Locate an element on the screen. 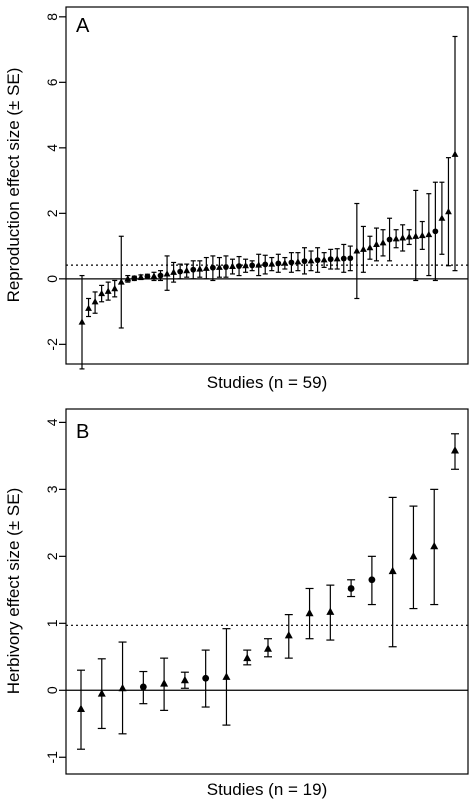 This screenshot has height=801, width=474. y-tick-label: 1 is located at coordinates (52, 623).